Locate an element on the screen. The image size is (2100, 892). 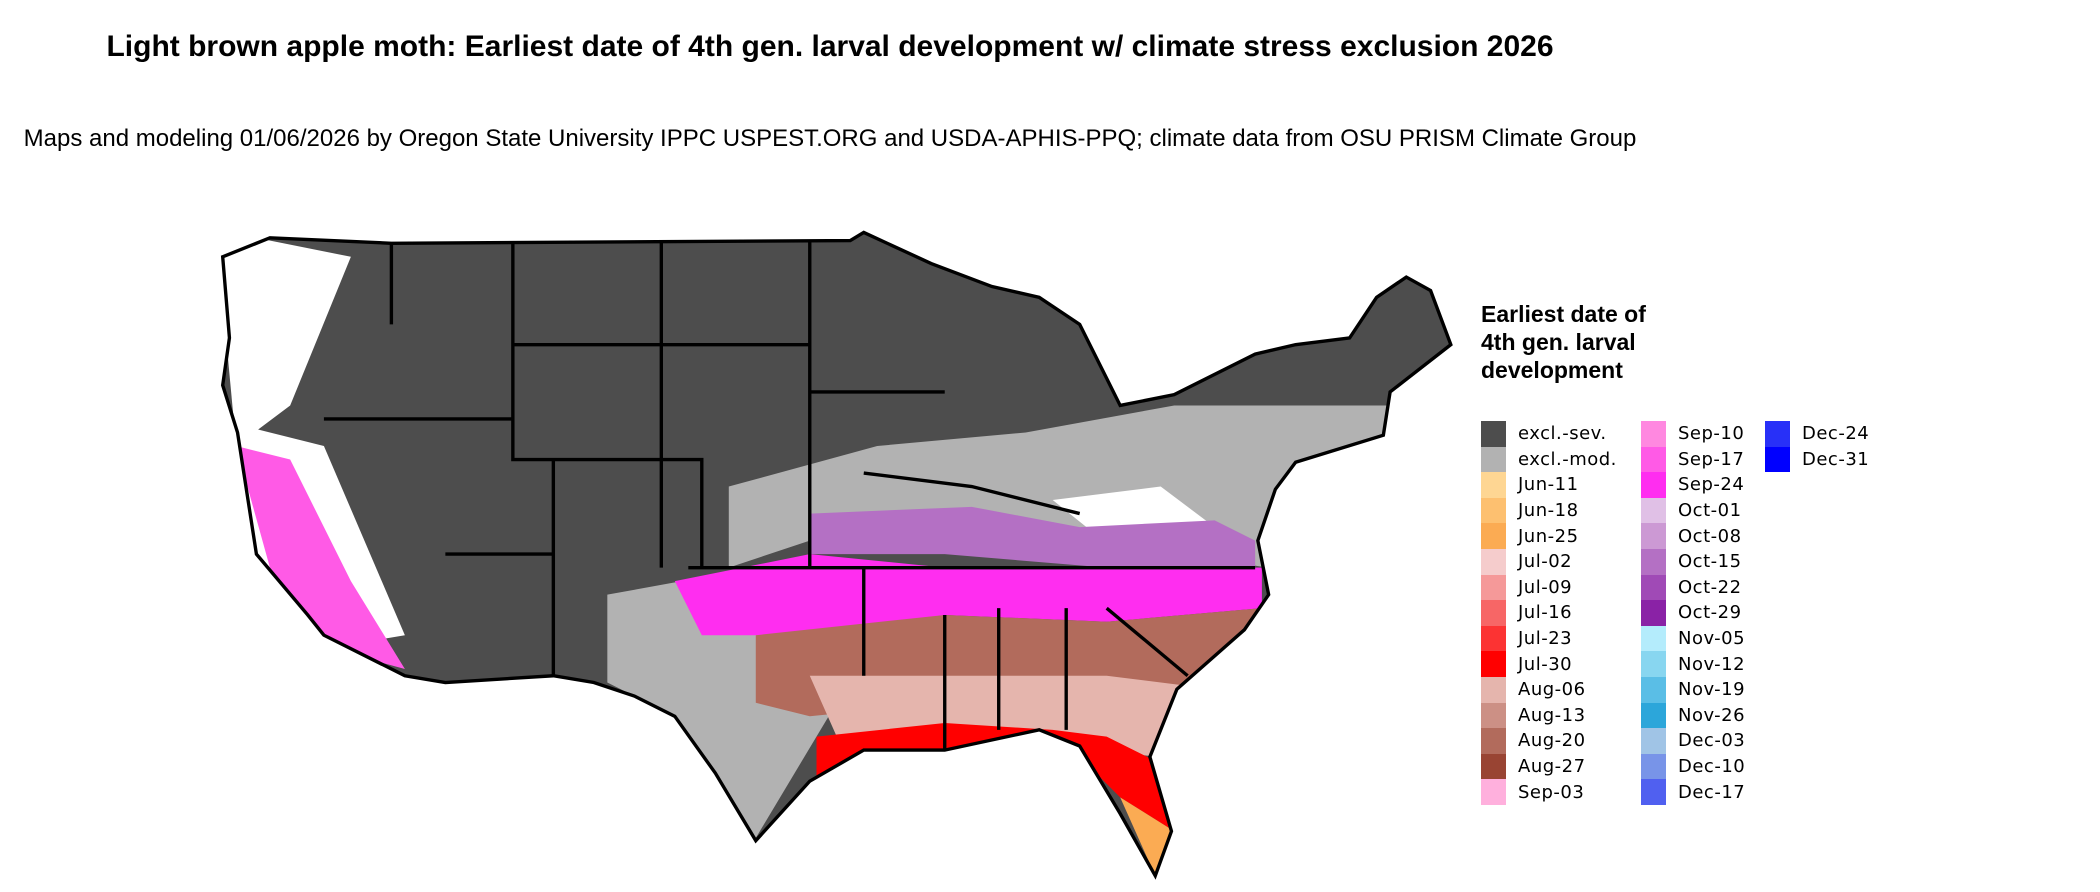
legend-label: Dec-03 is located at coordinates (1712, 741).